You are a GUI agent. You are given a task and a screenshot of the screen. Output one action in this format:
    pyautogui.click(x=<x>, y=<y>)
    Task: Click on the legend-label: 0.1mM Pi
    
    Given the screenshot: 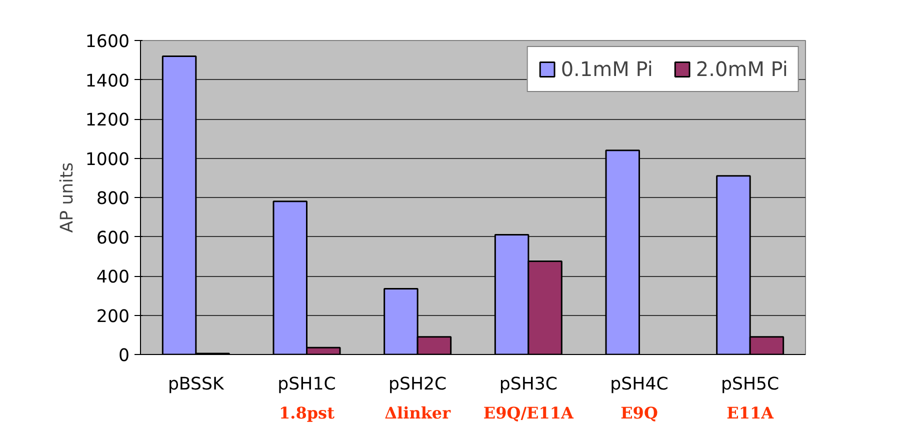 What is the action you would take?
    pyautogui.click(x=606, y=69)
    